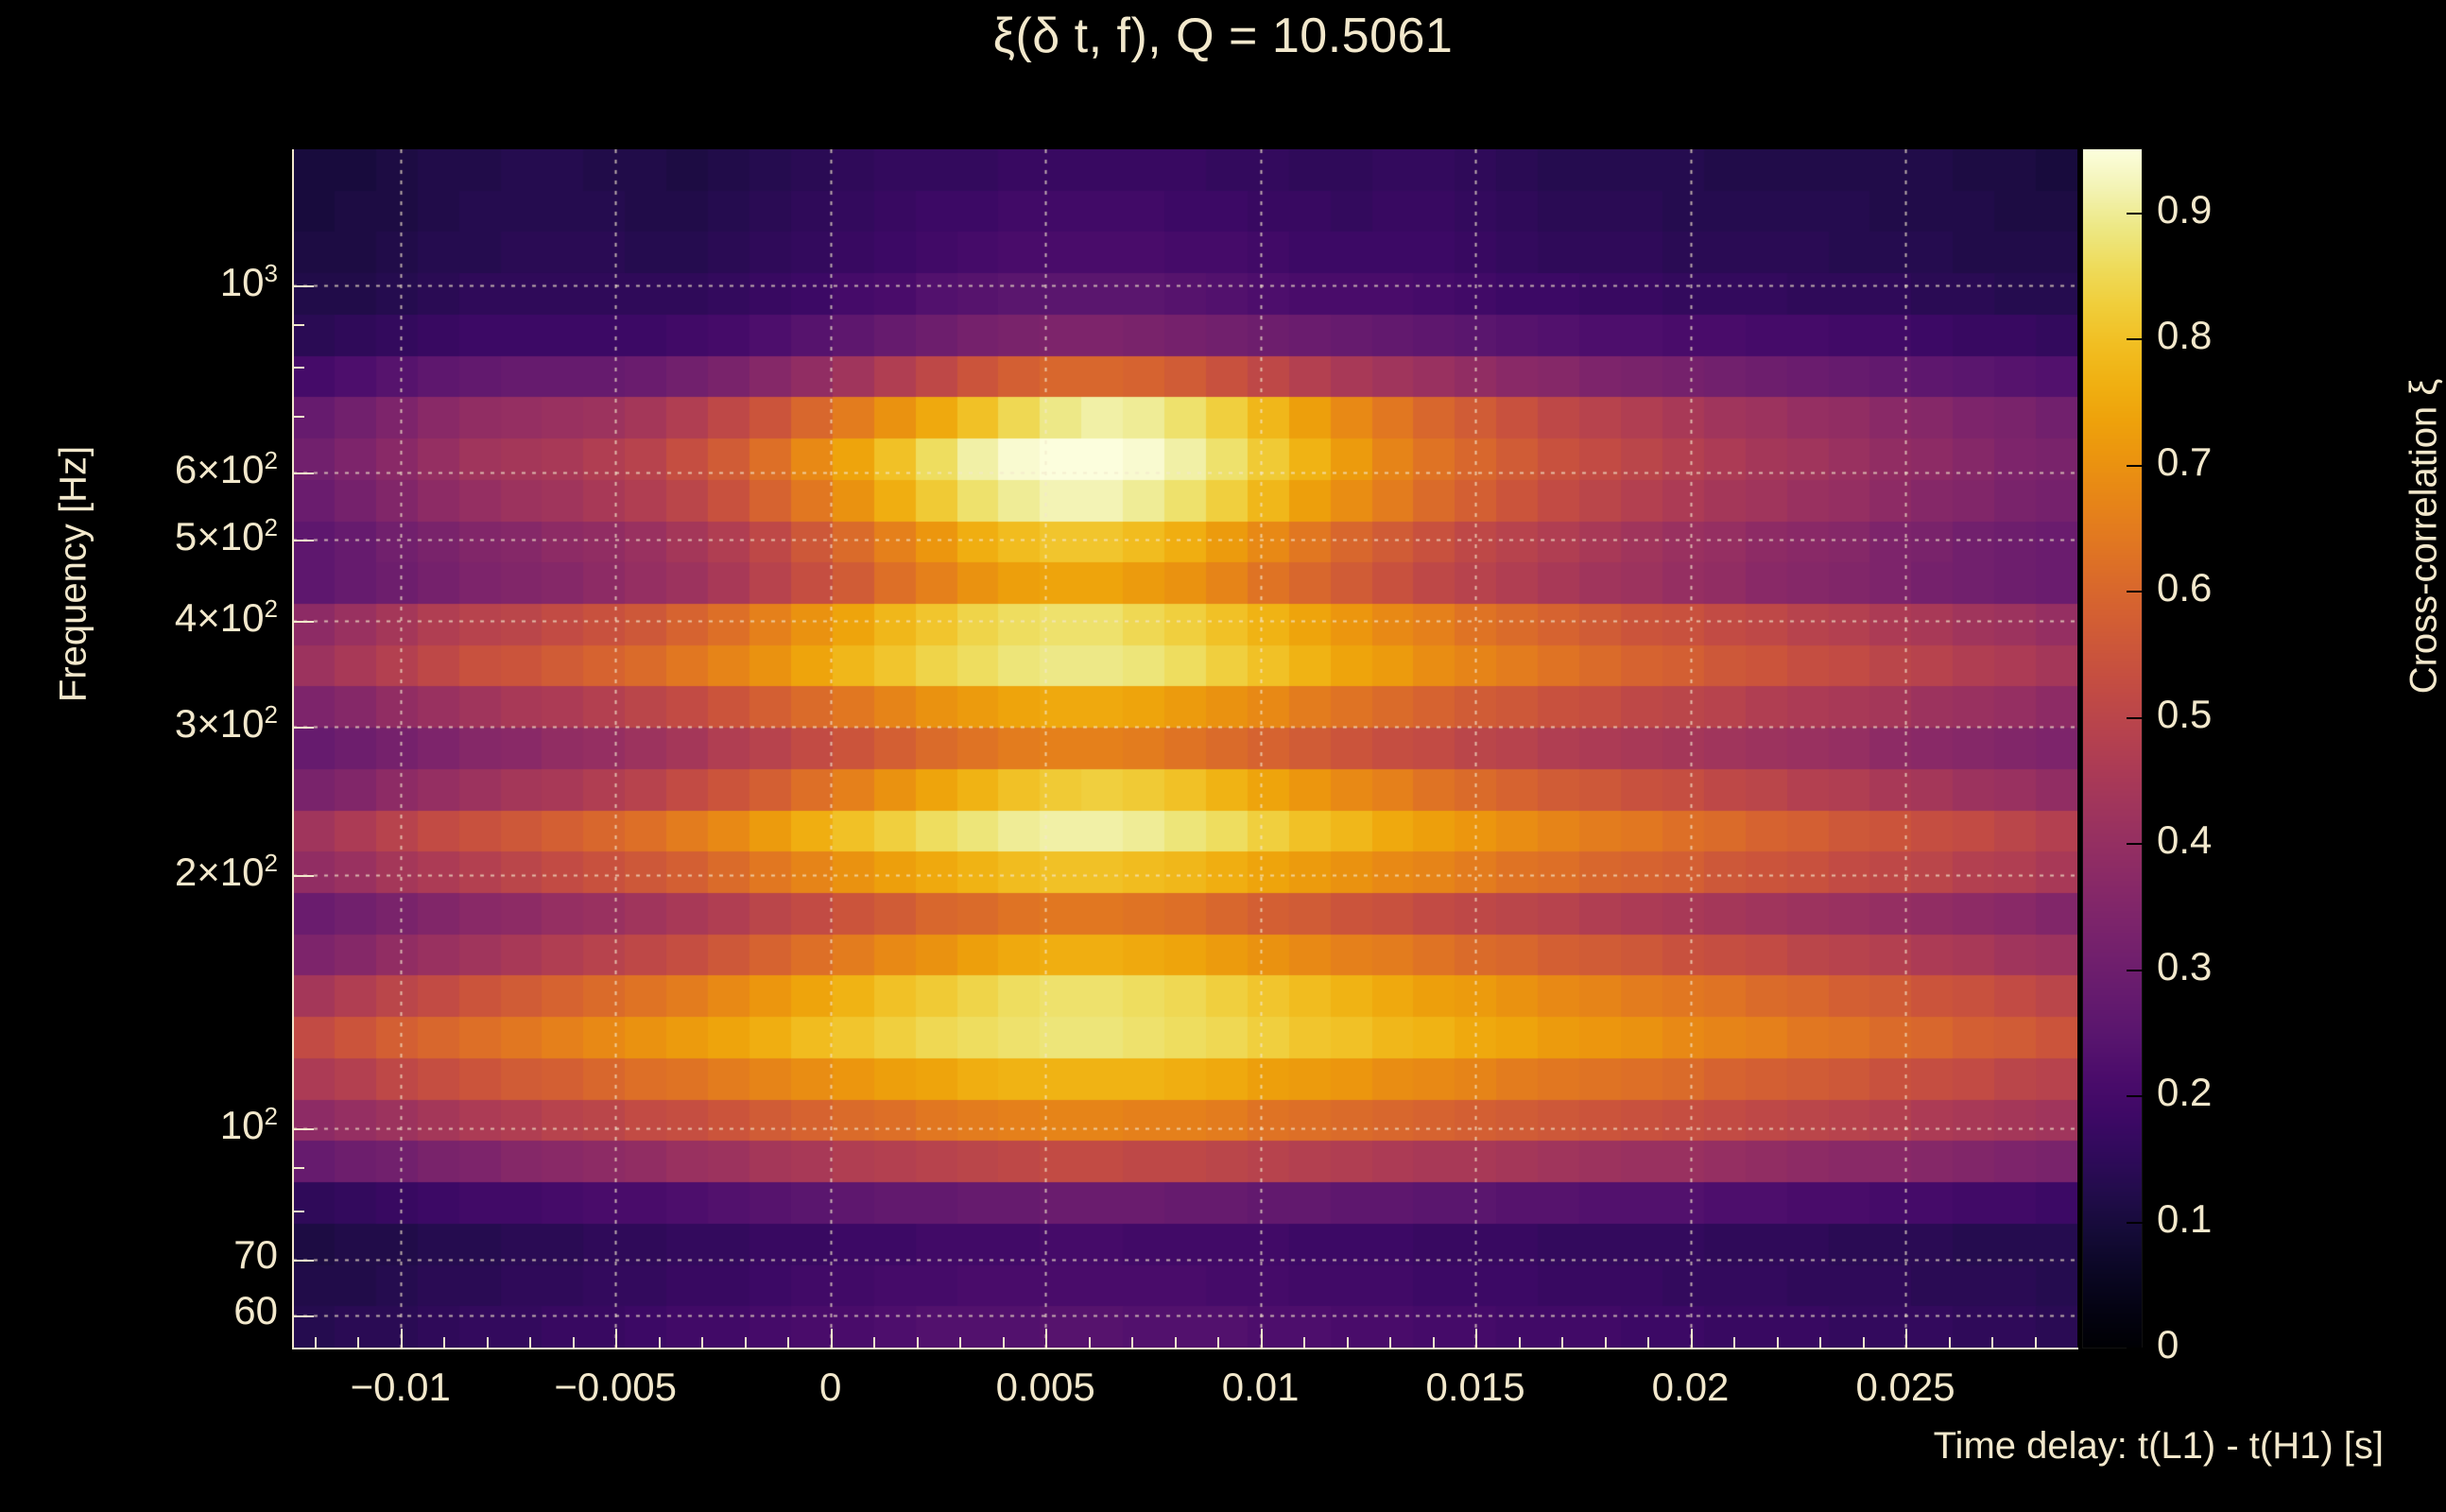  I want to click on x-tick-label: −0.005, so click(616, 1387).